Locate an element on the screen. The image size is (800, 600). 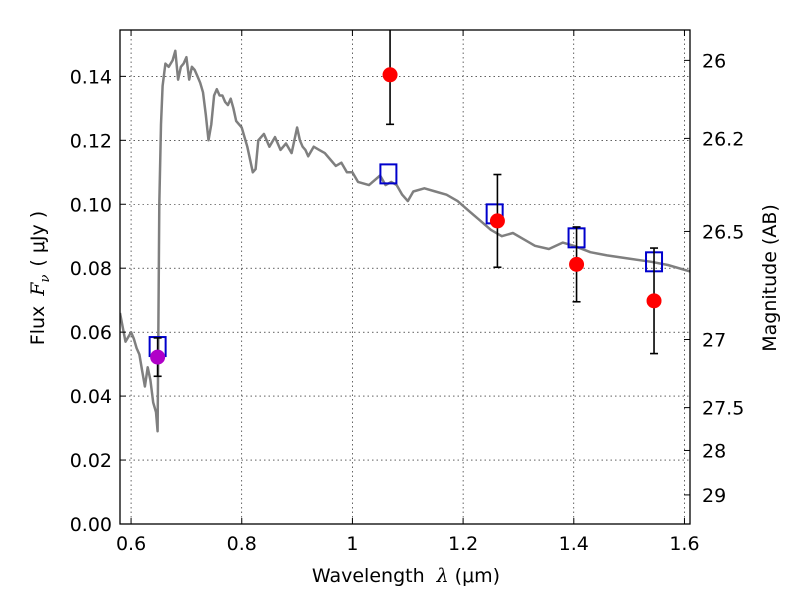
y-tick-label: 0.12 is located at coordinates (91, 141).